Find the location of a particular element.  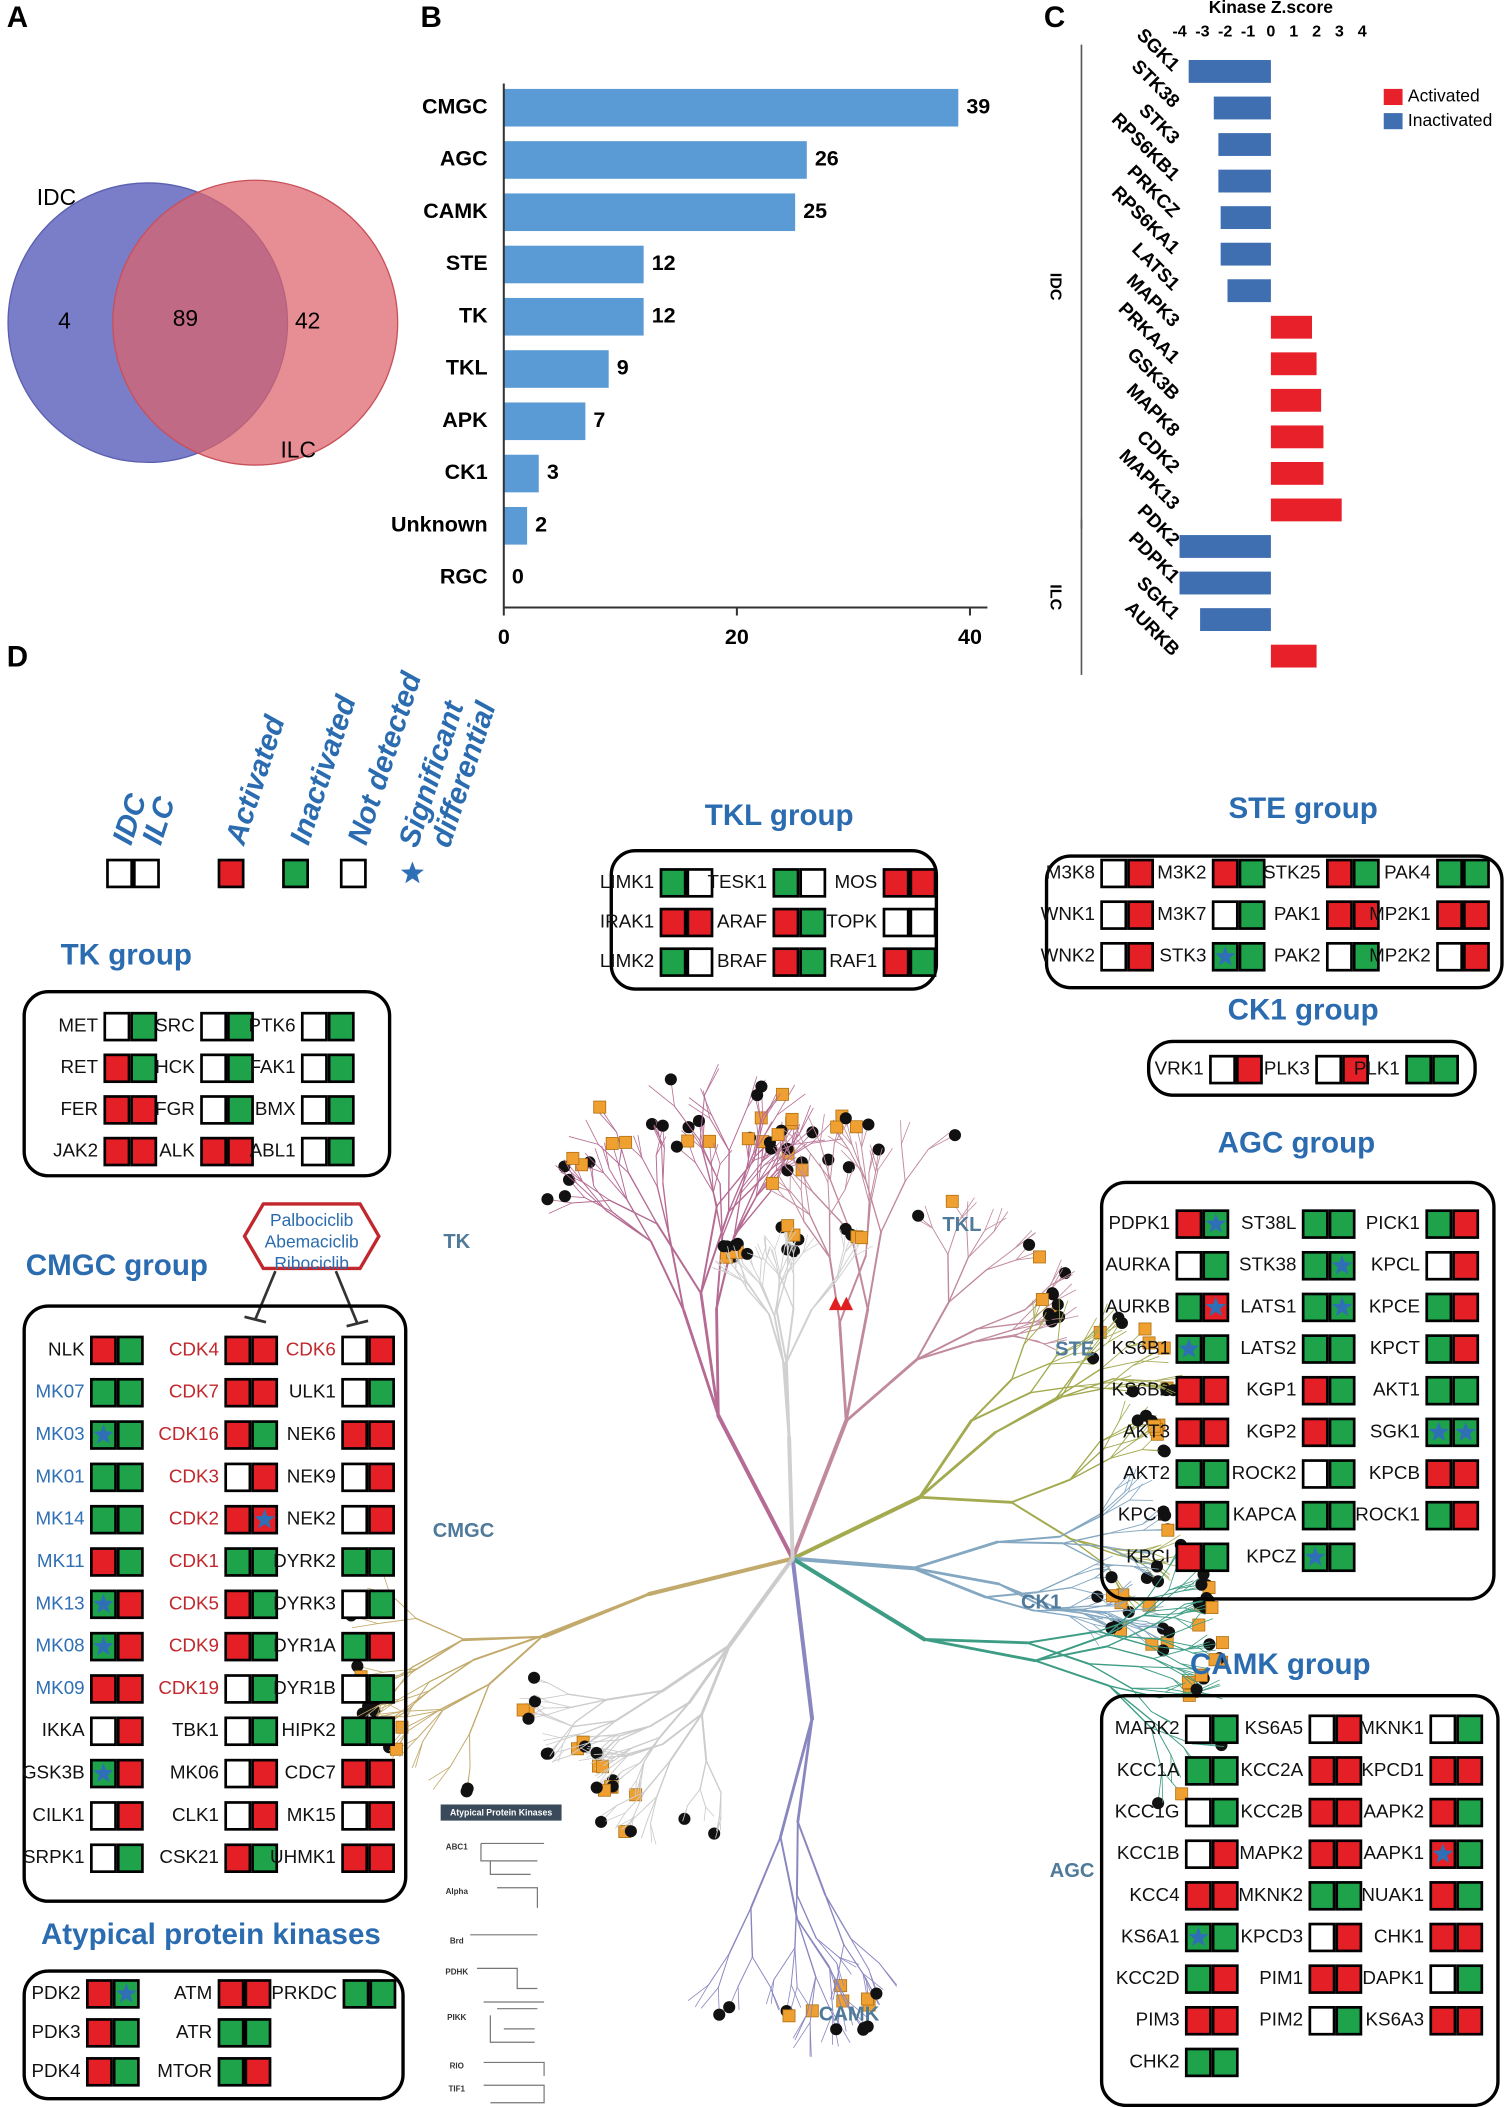

kinase-name: MK14 is located at coordinates (60, 1518).